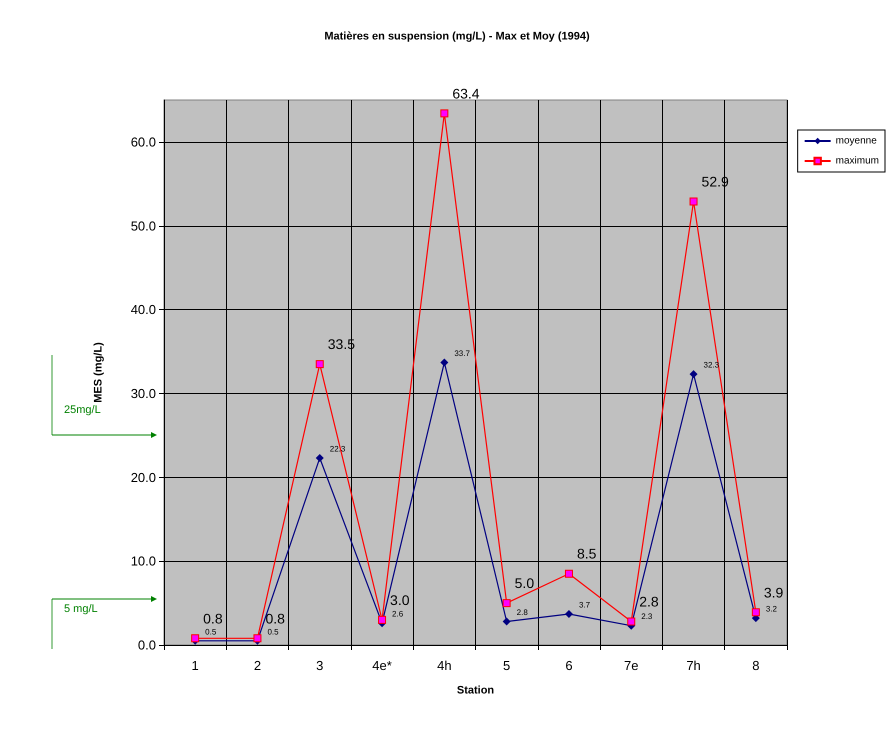 The width and height of the screenshot is (889, 747). Describe the element at coordinates (81, 609) in the screenshot. I see `text: 5 mg/L` at that location.